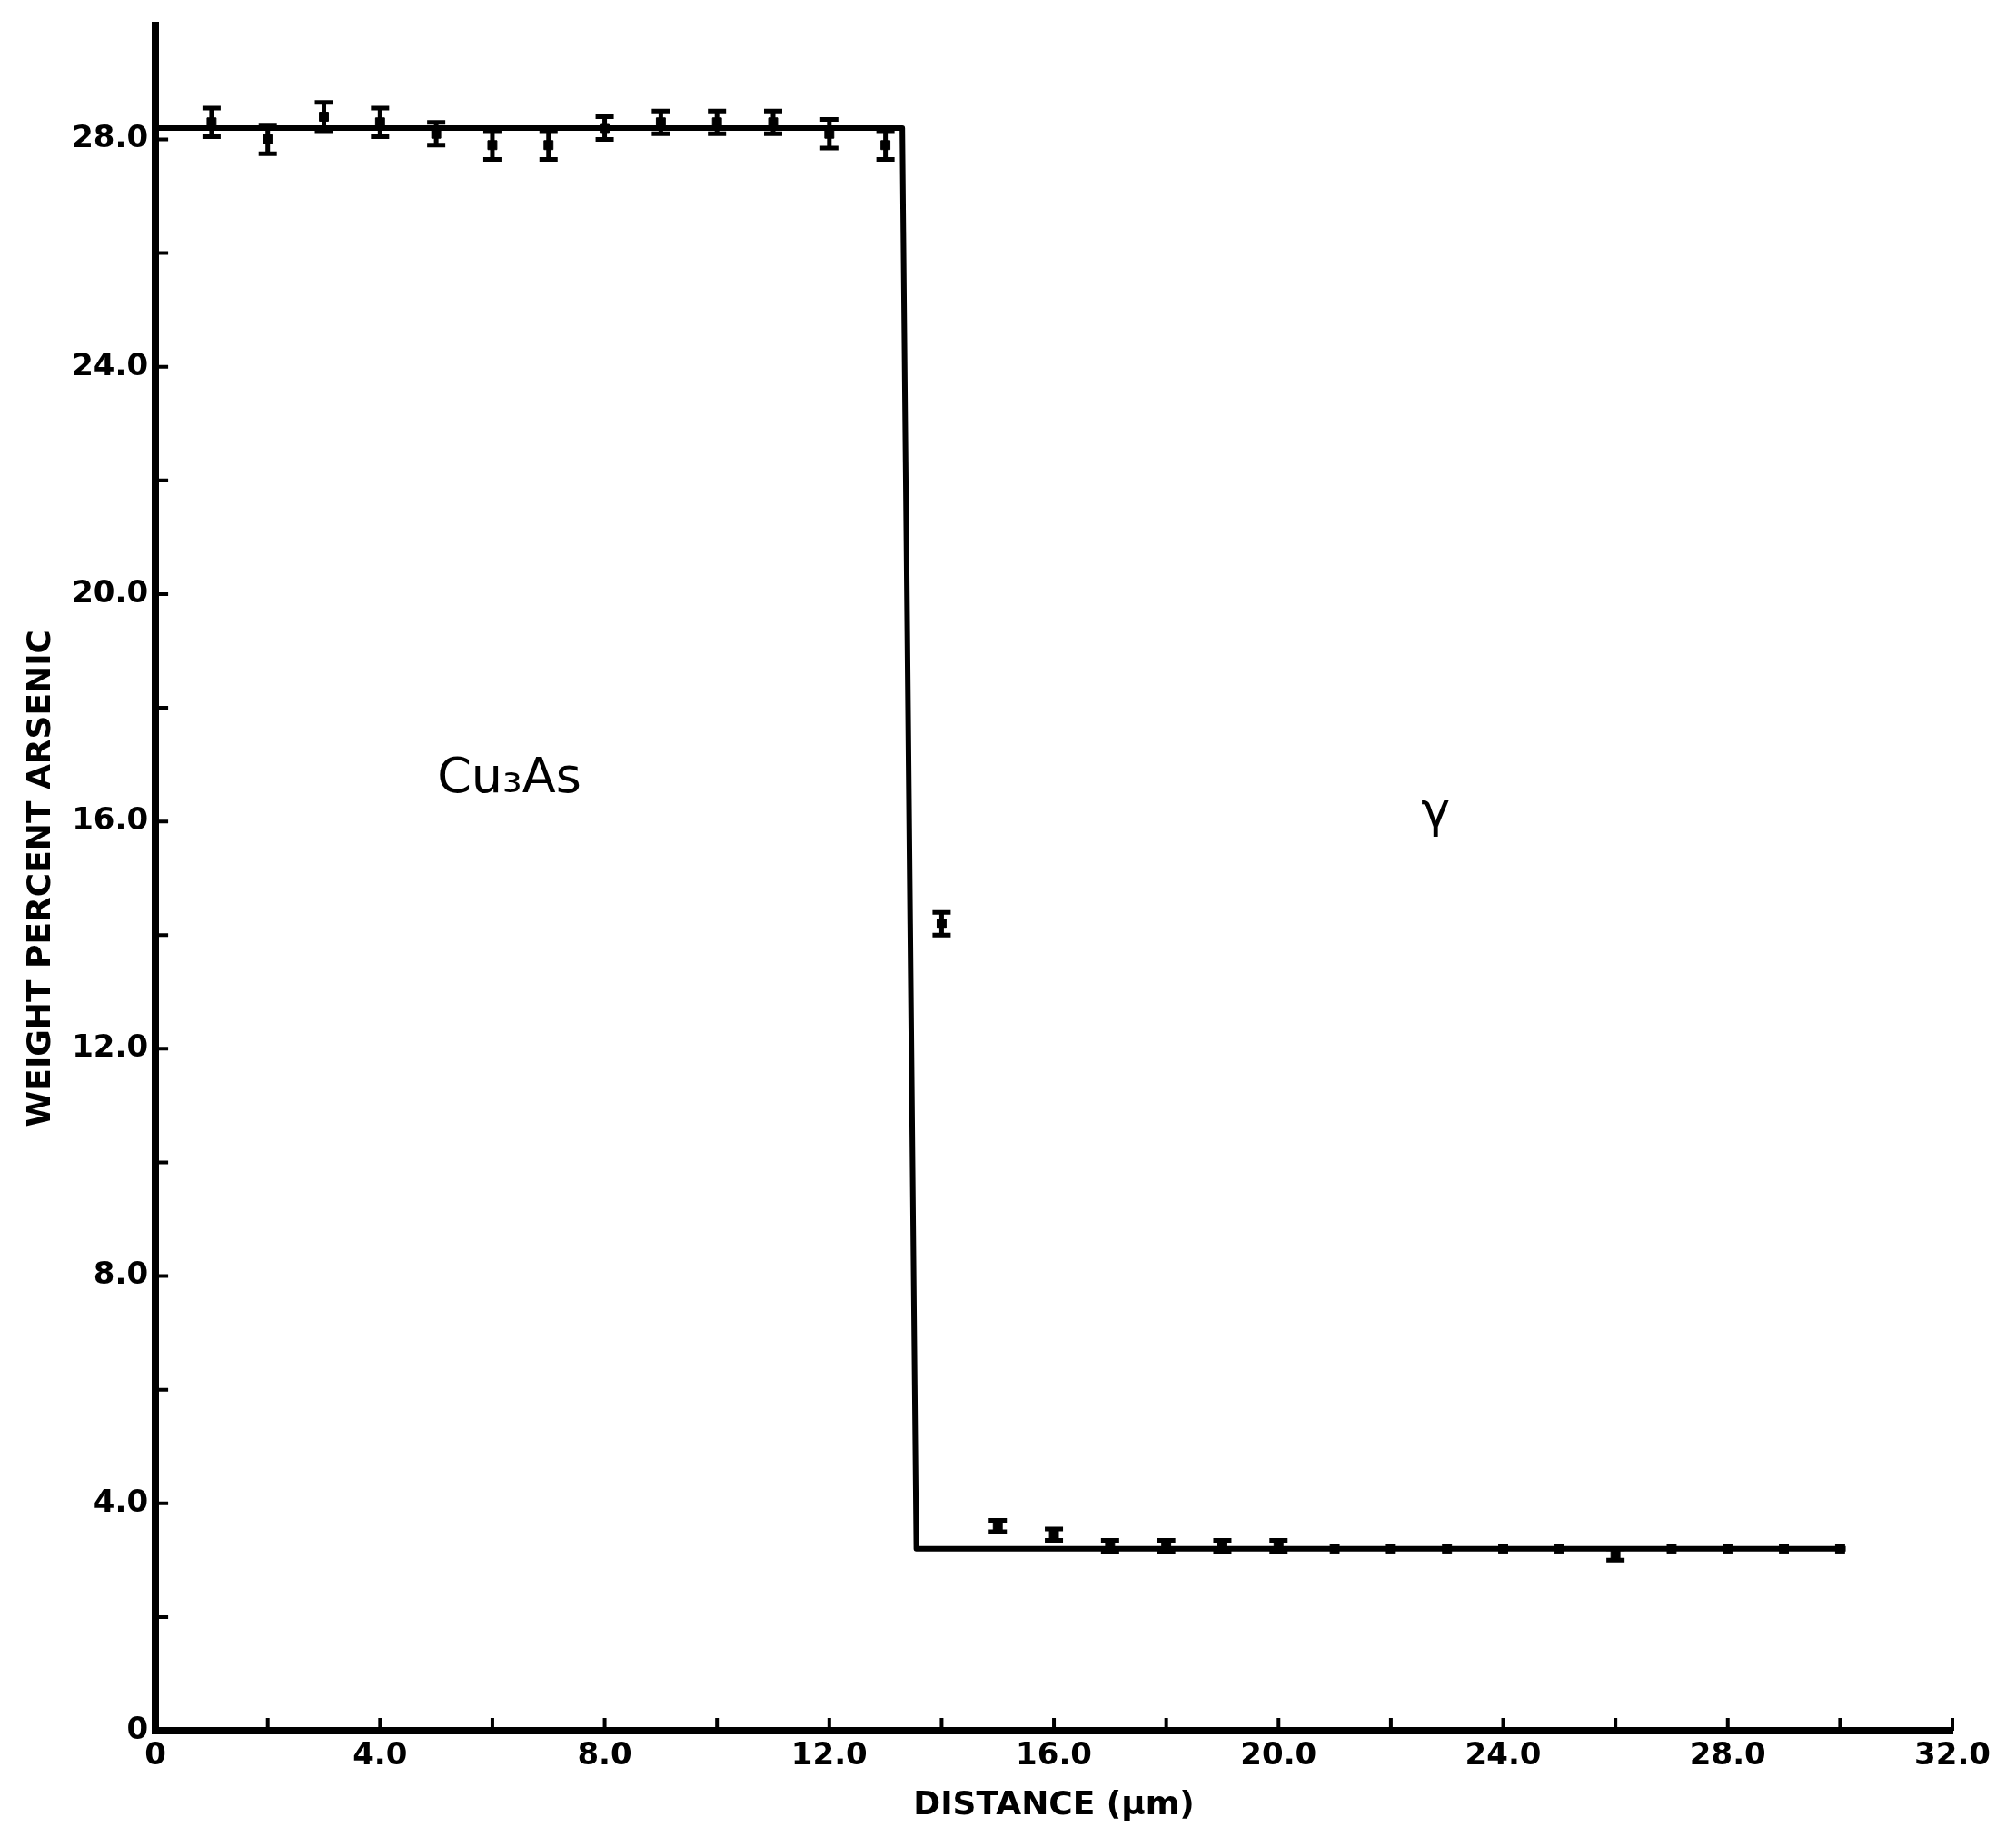 This screenshot has height=1847, width=2016. What do you see at coordinates (110, 591) in the screenshot?
I see `y-tick-label: 20.0` at bounding box center [110, 591].